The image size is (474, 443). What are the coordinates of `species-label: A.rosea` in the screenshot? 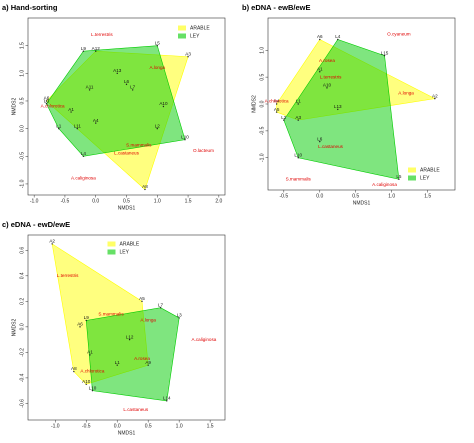 It's located at (142, 358).